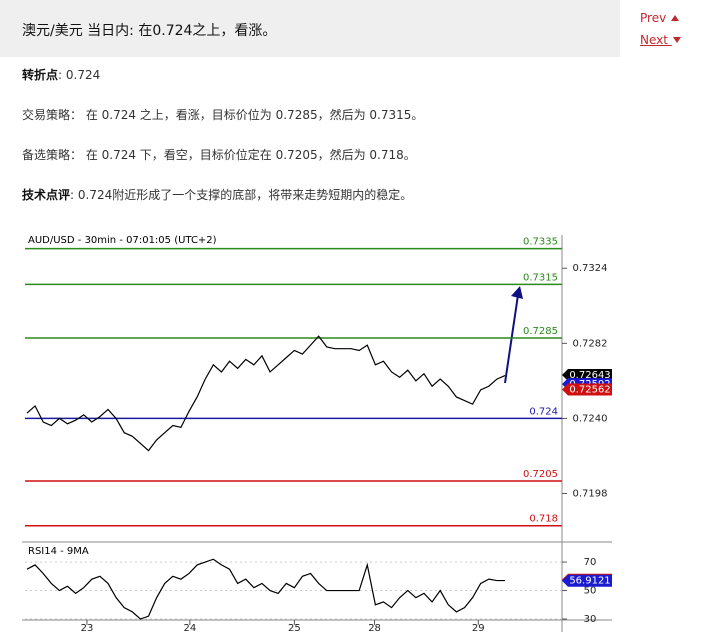  Describe the element at coordinates (543, 519) in the screenshot. I see `level-label: 0.718` at that location.